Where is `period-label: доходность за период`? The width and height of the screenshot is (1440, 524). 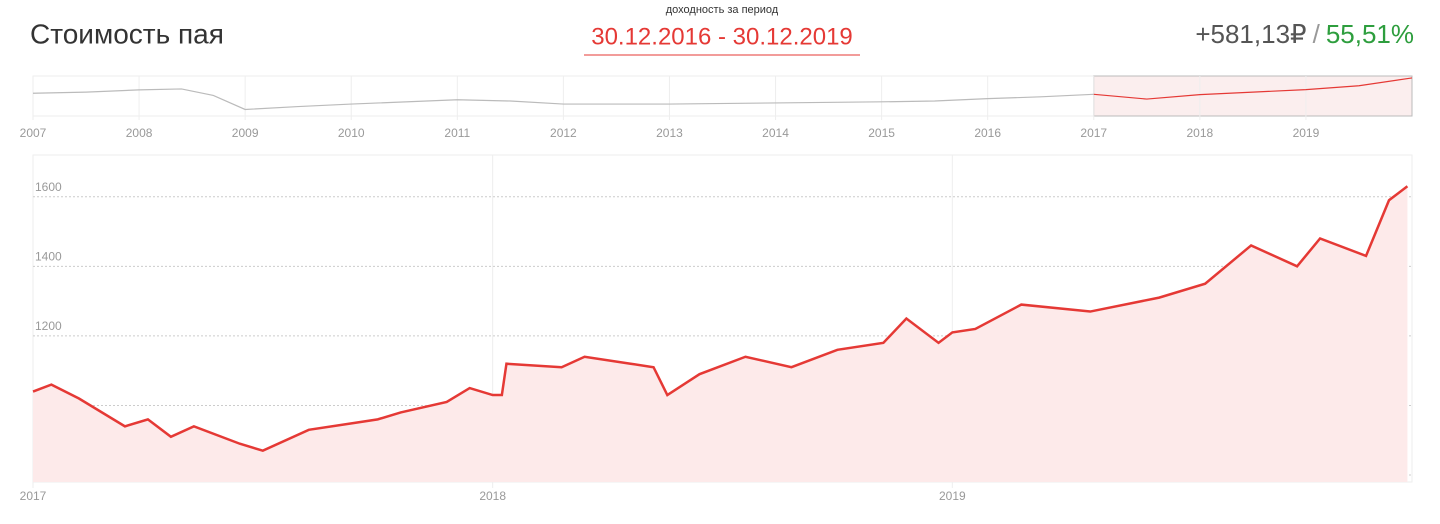
period-label: доходность за период is located at coordinates (722, 10).